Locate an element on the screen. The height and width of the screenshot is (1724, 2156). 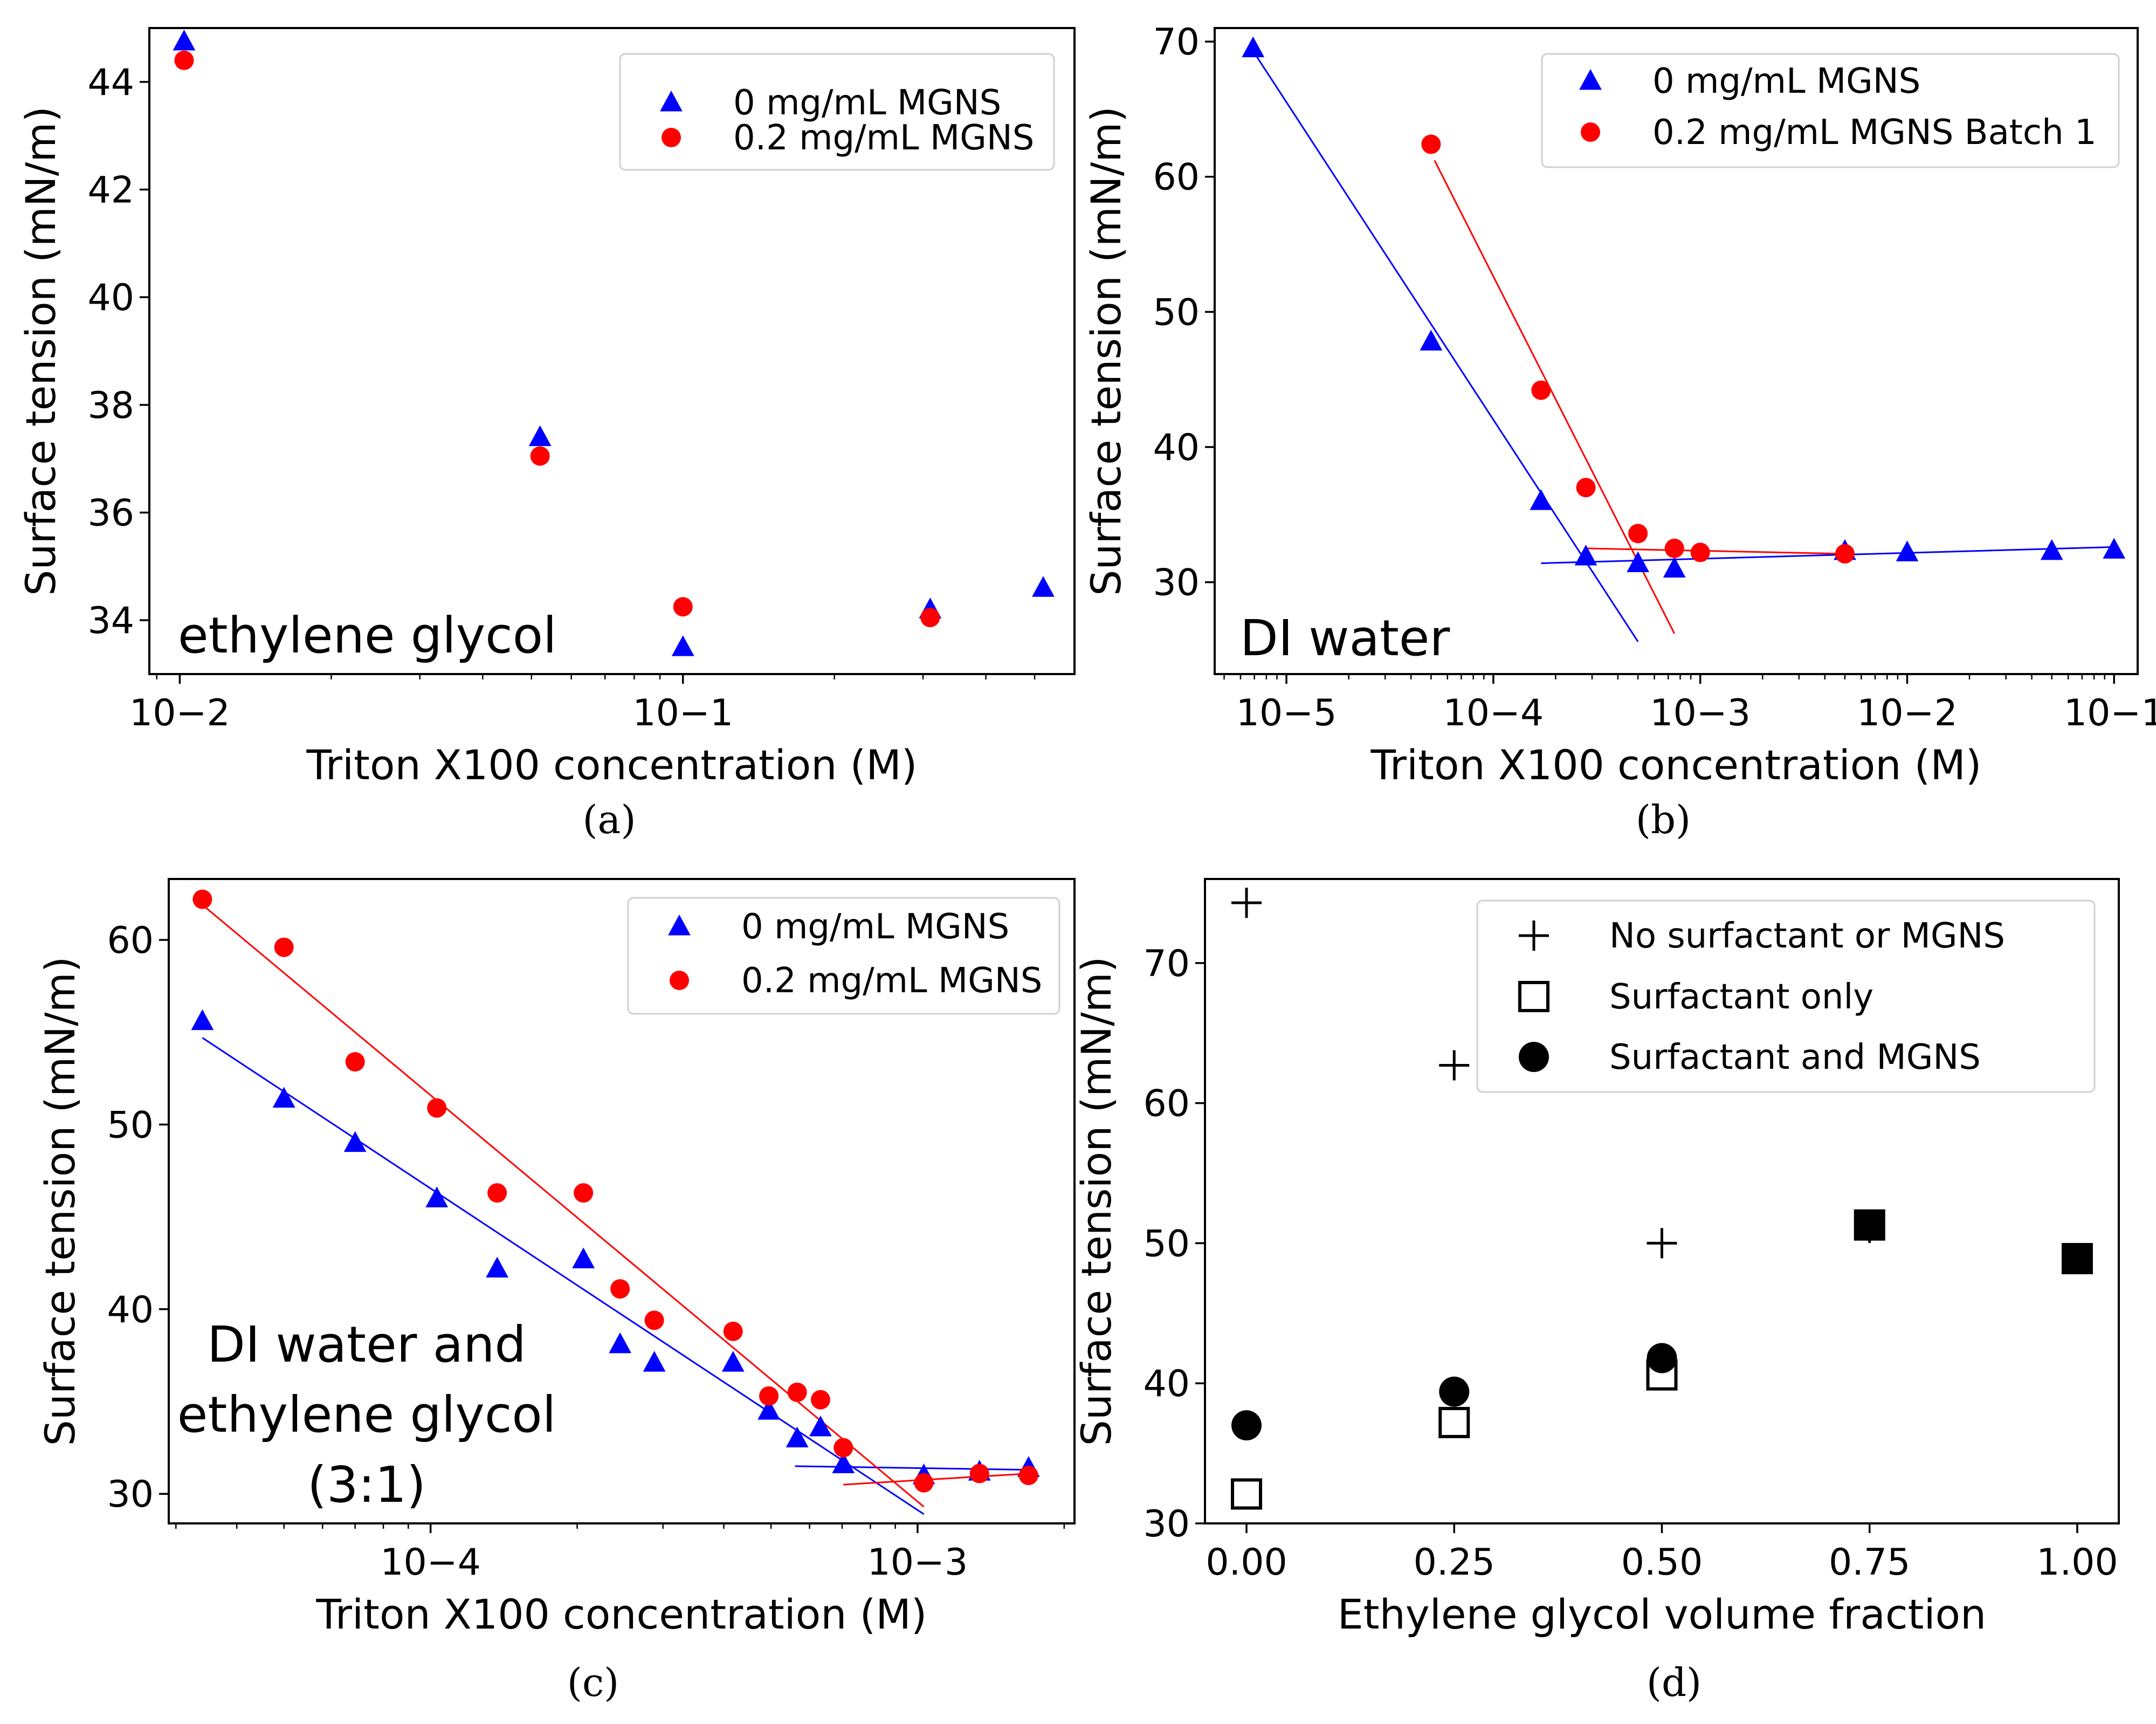
legend-label: No surfactant or MGNS is located at coordinates (1807, 936).